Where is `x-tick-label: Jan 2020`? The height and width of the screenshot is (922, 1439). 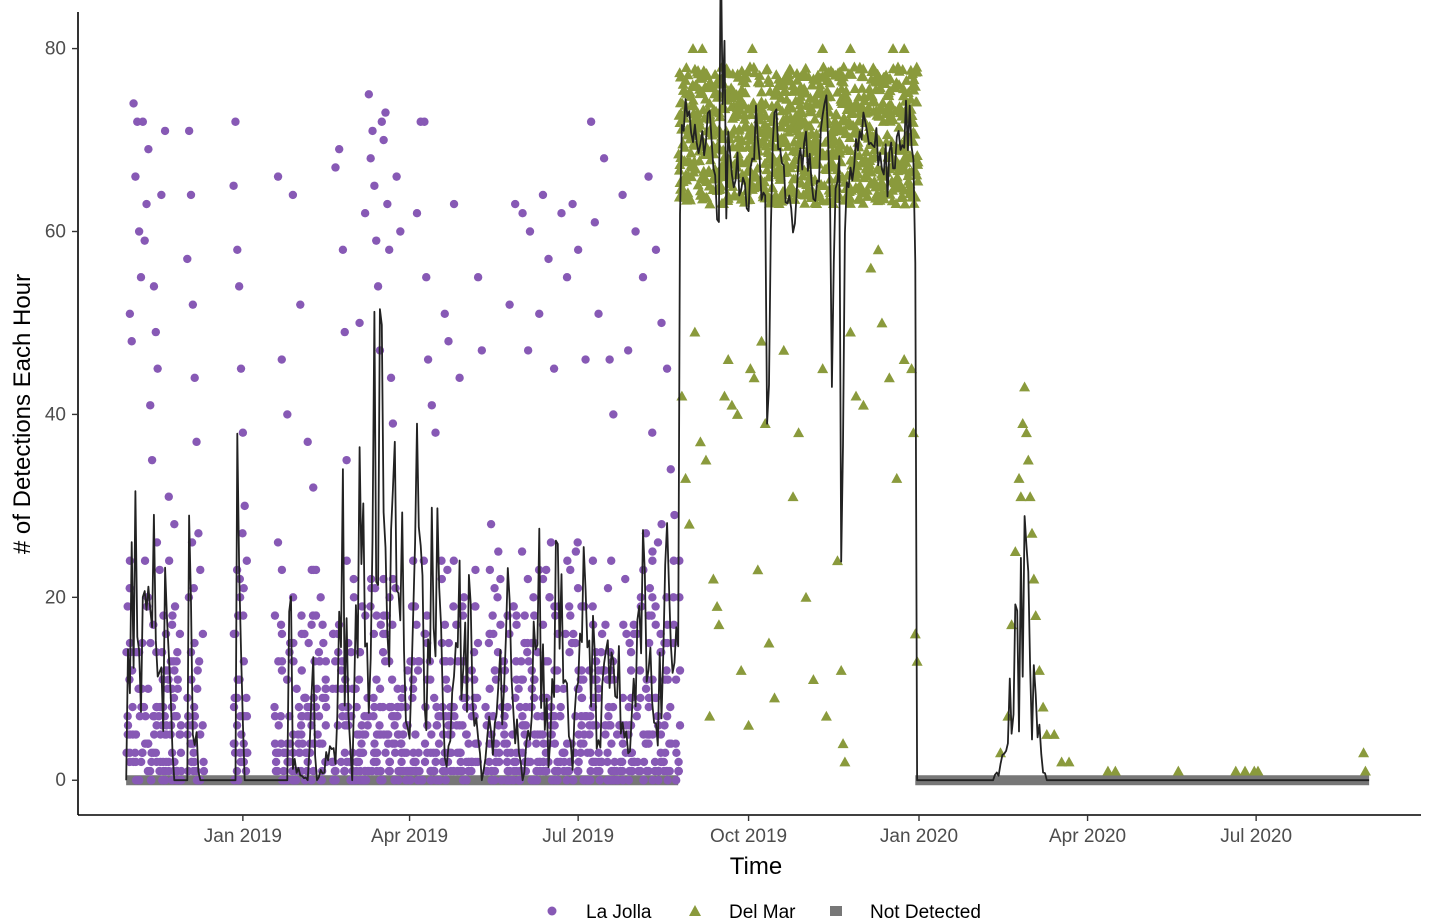
x-tick-label: Jan 2020 is located at coordinates (919, 836).